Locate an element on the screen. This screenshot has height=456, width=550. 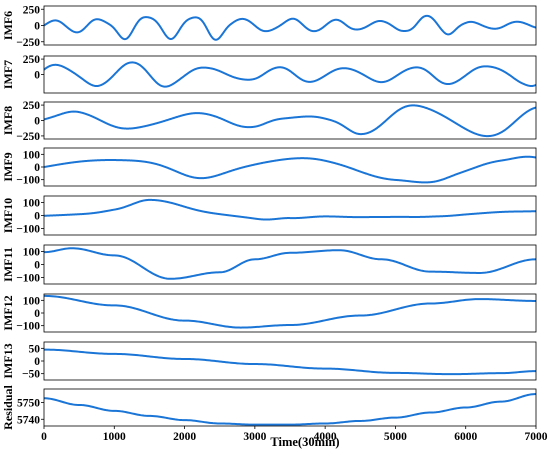
series-line-imf9 is located at coordinates (290, 169).